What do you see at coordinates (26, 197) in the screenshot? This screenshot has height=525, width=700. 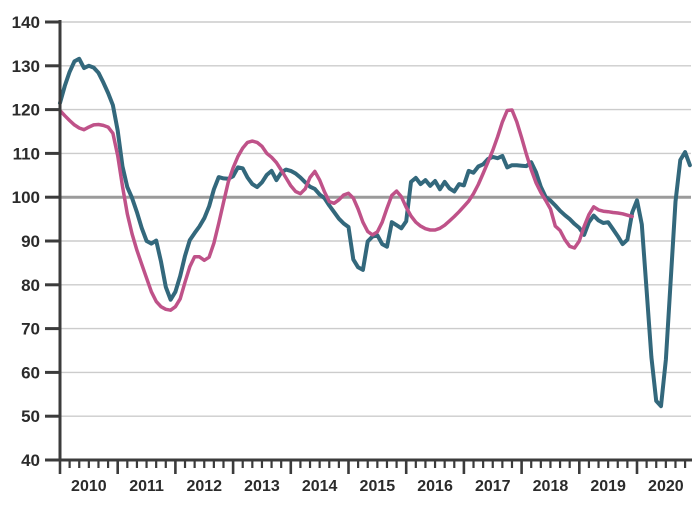 I see `y-tick-label: 100` at bounding box center [26, 197].